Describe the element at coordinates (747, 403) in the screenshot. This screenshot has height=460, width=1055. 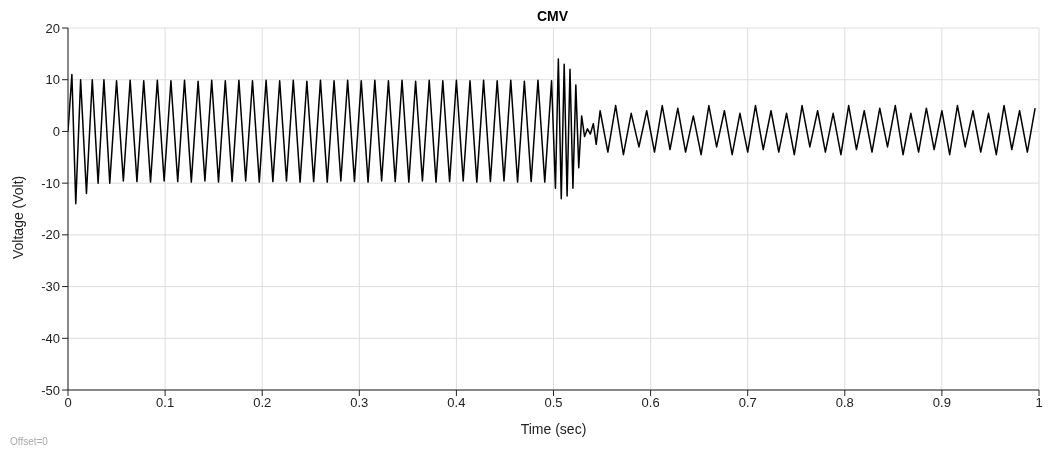
I see `x-tick-label: 0.7` at that location.